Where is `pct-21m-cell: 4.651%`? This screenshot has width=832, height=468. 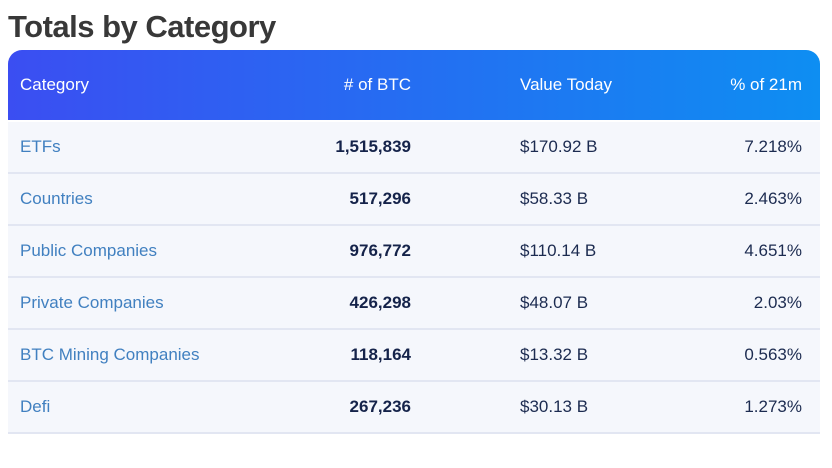
pct-21m-cell: 4.651% is located at coordinates (773, 250).